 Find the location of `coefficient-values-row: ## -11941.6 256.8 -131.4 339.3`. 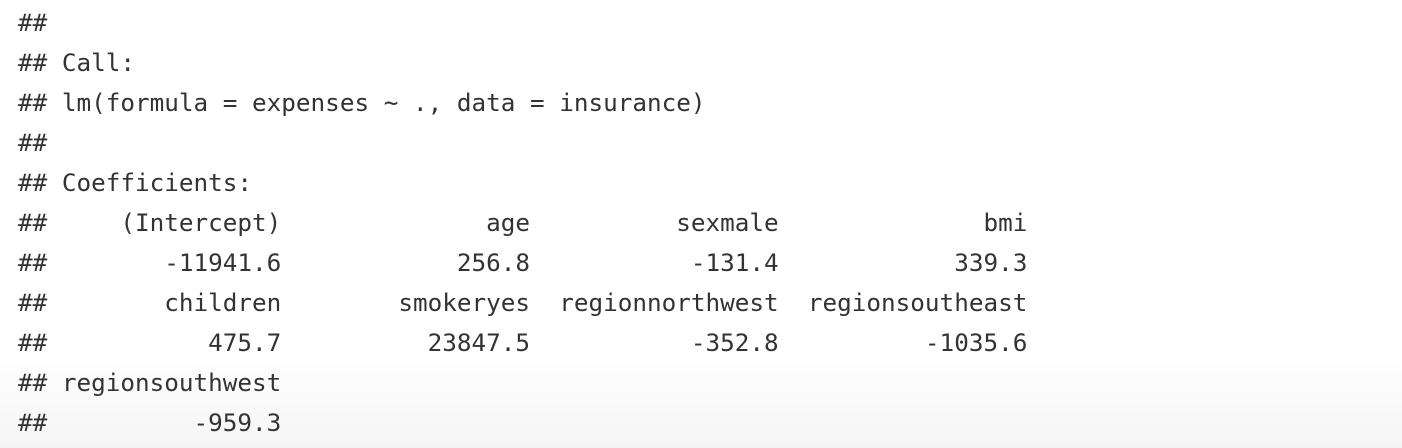

coefficient-values-row: ## -11941.6 256.8 -131.4 339.3 is located at coordinates (523, 262).